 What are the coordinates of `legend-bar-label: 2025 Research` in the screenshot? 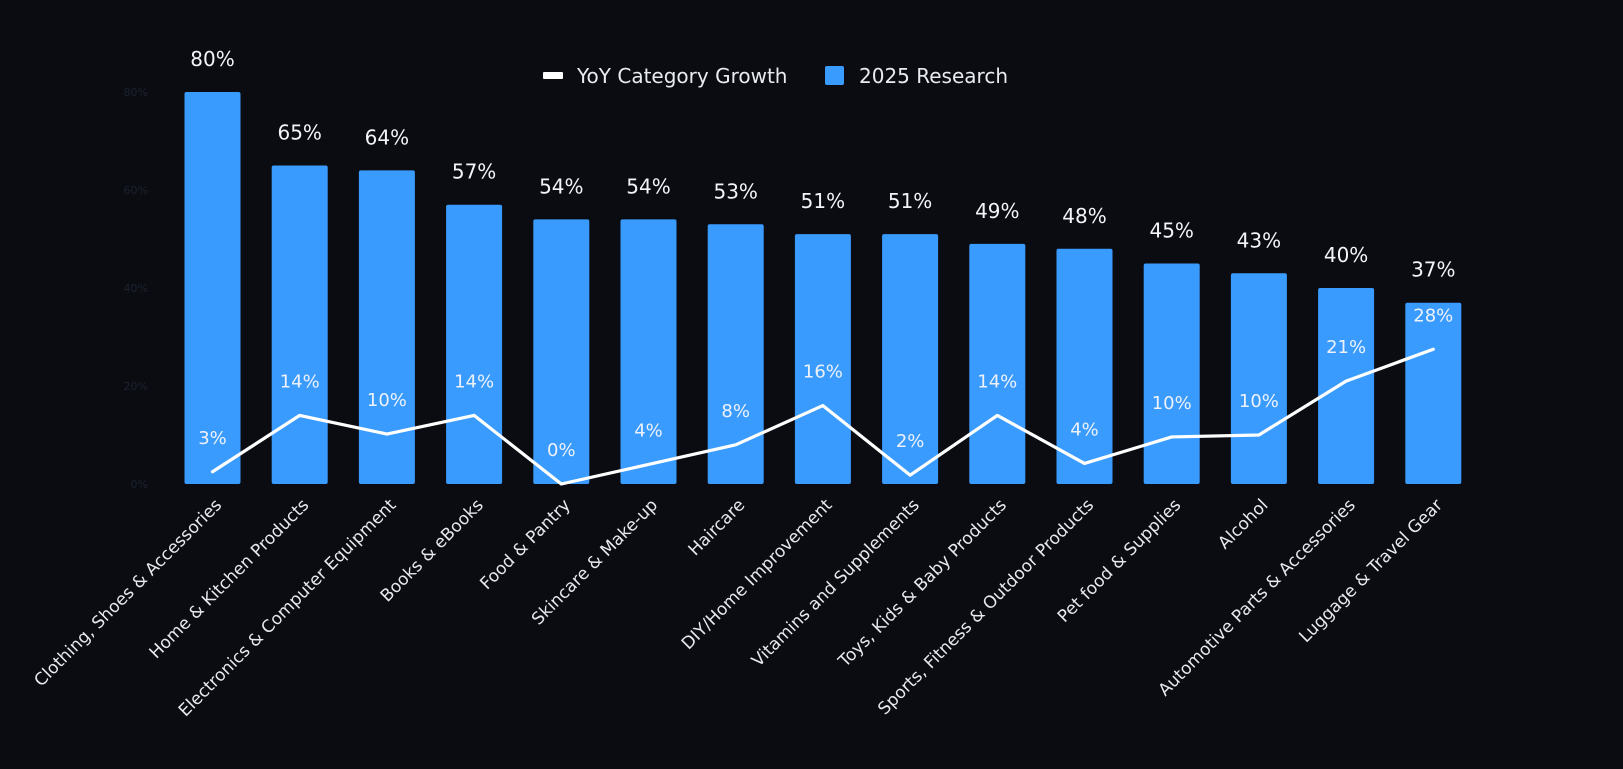 It's located at (933, 76).